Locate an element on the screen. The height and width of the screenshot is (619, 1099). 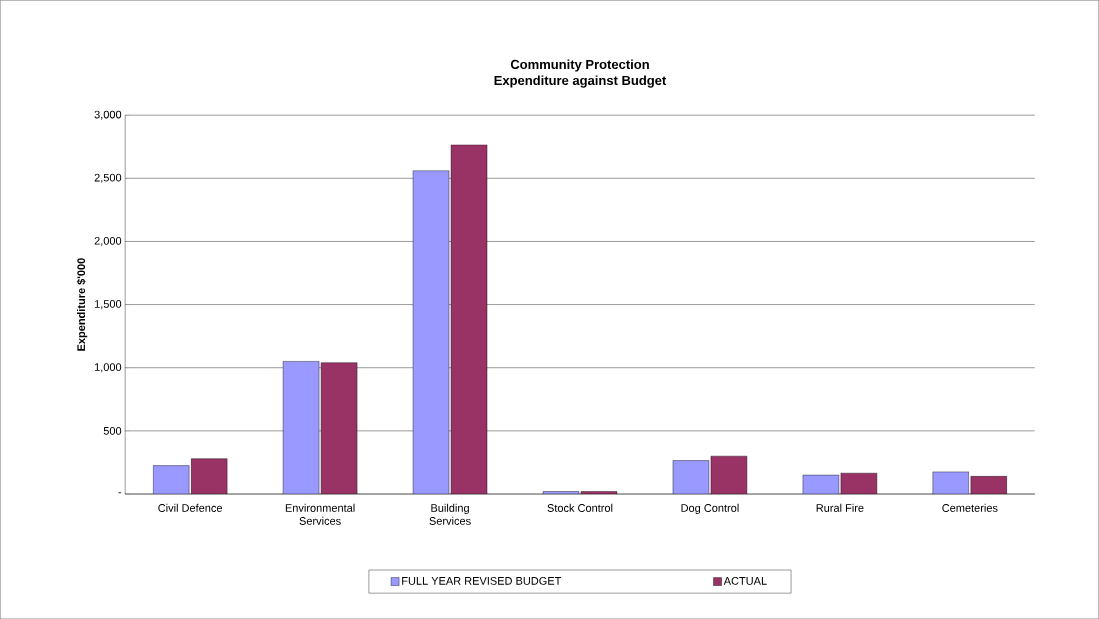
legend-label: FULL YEAR REVISED BUDGET is located at coordinates (482, 580).